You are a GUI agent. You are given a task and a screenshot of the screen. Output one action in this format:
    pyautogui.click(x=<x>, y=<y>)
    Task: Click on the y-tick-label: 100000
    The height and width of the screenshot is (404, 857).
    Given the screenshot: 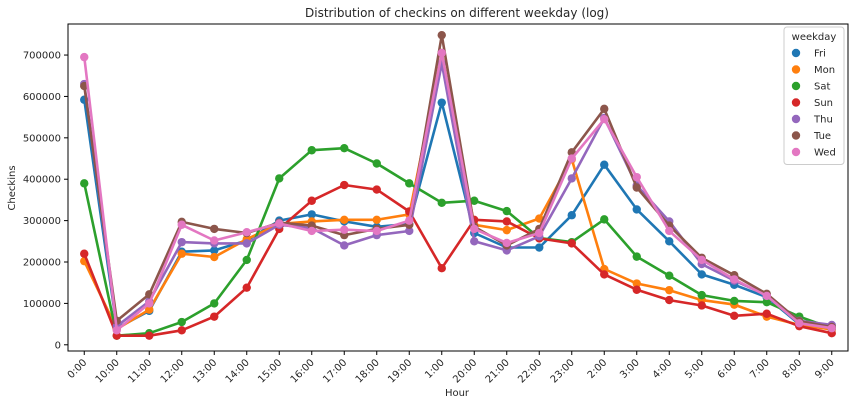 What is the action you would take?
    pyautogui.click(x=42, y=304)
    